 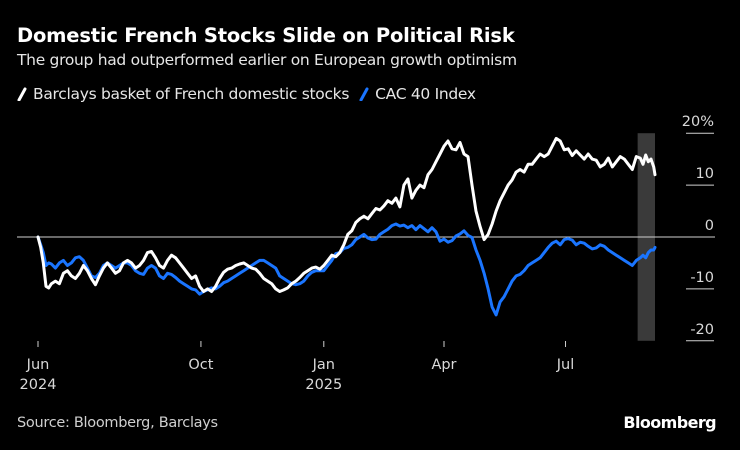 I want to click on x-tick-label: Jul, so click(x=565, y=365).